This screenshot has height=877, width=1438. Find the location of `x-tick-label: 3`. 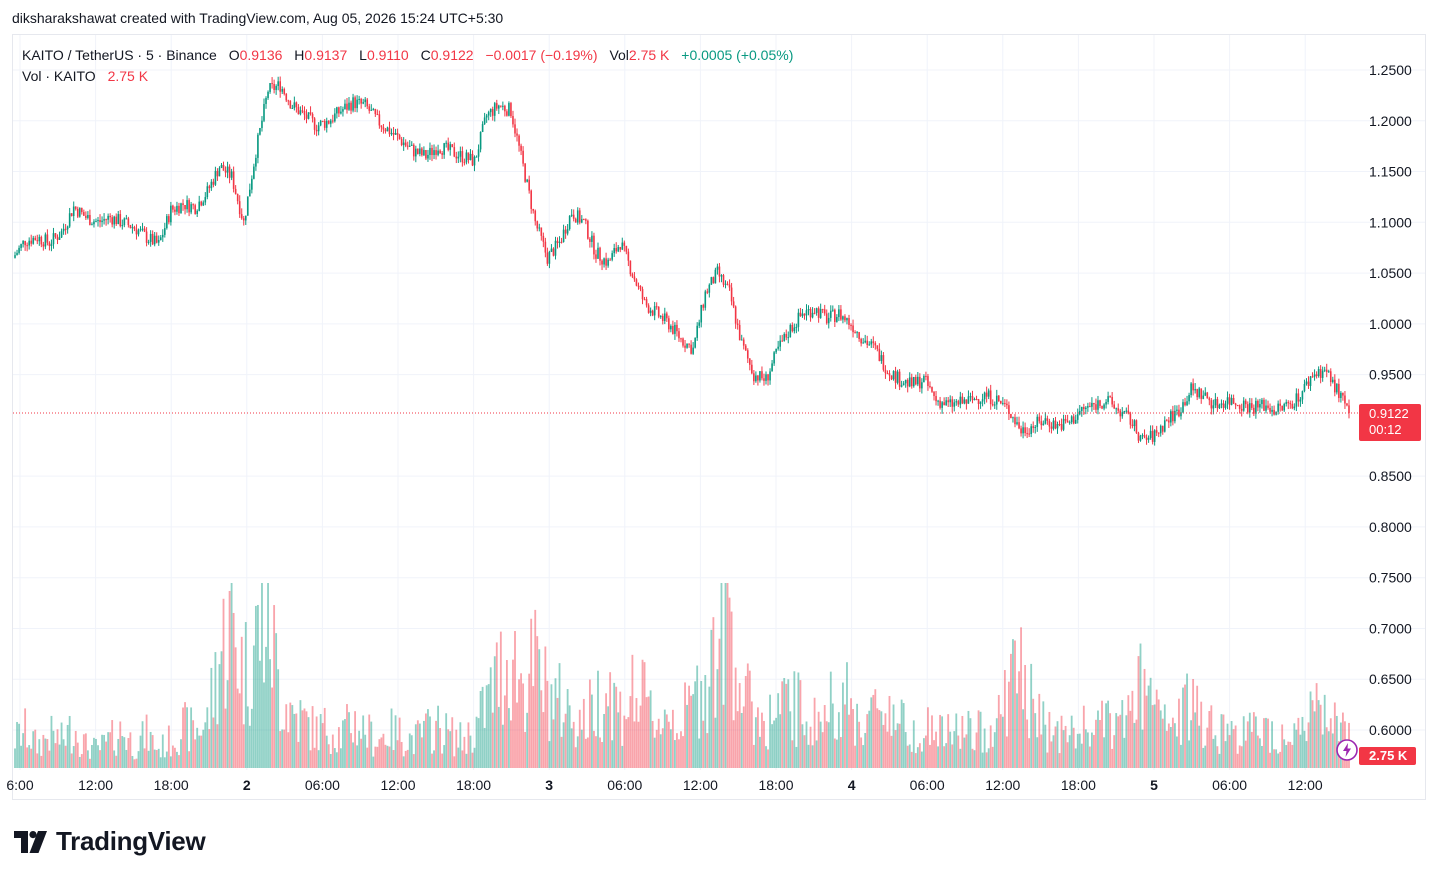

x-tick-label: 3 is located at coordinates (549, 785).